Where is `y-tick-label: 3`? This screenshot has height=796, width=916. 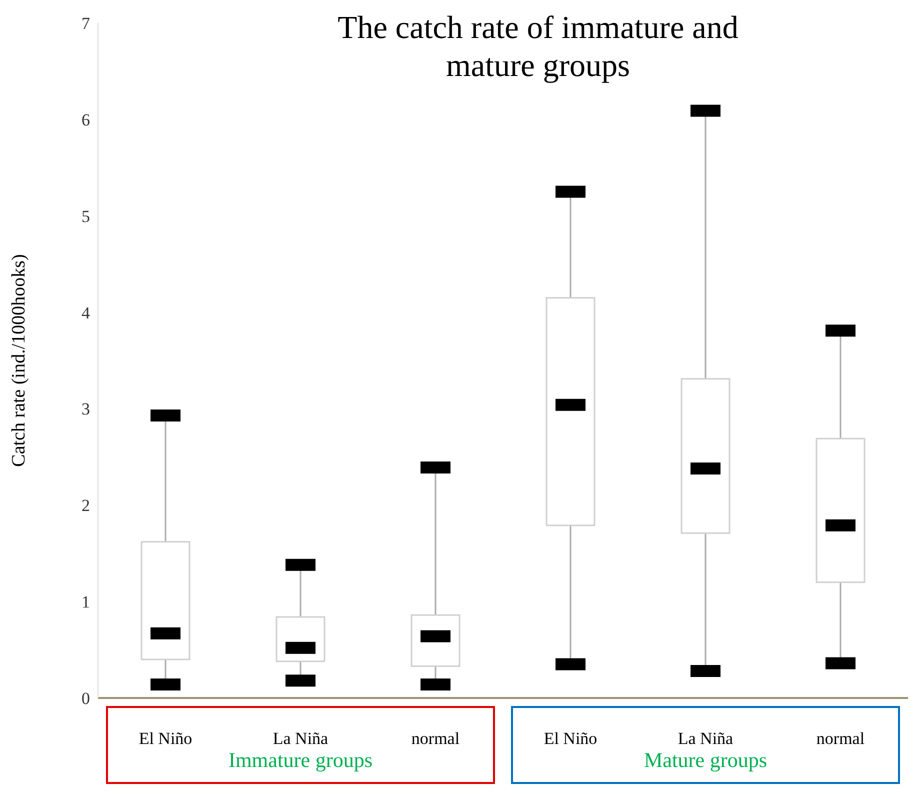 y-tick-label: 3 is located at coordinates (86, 409).